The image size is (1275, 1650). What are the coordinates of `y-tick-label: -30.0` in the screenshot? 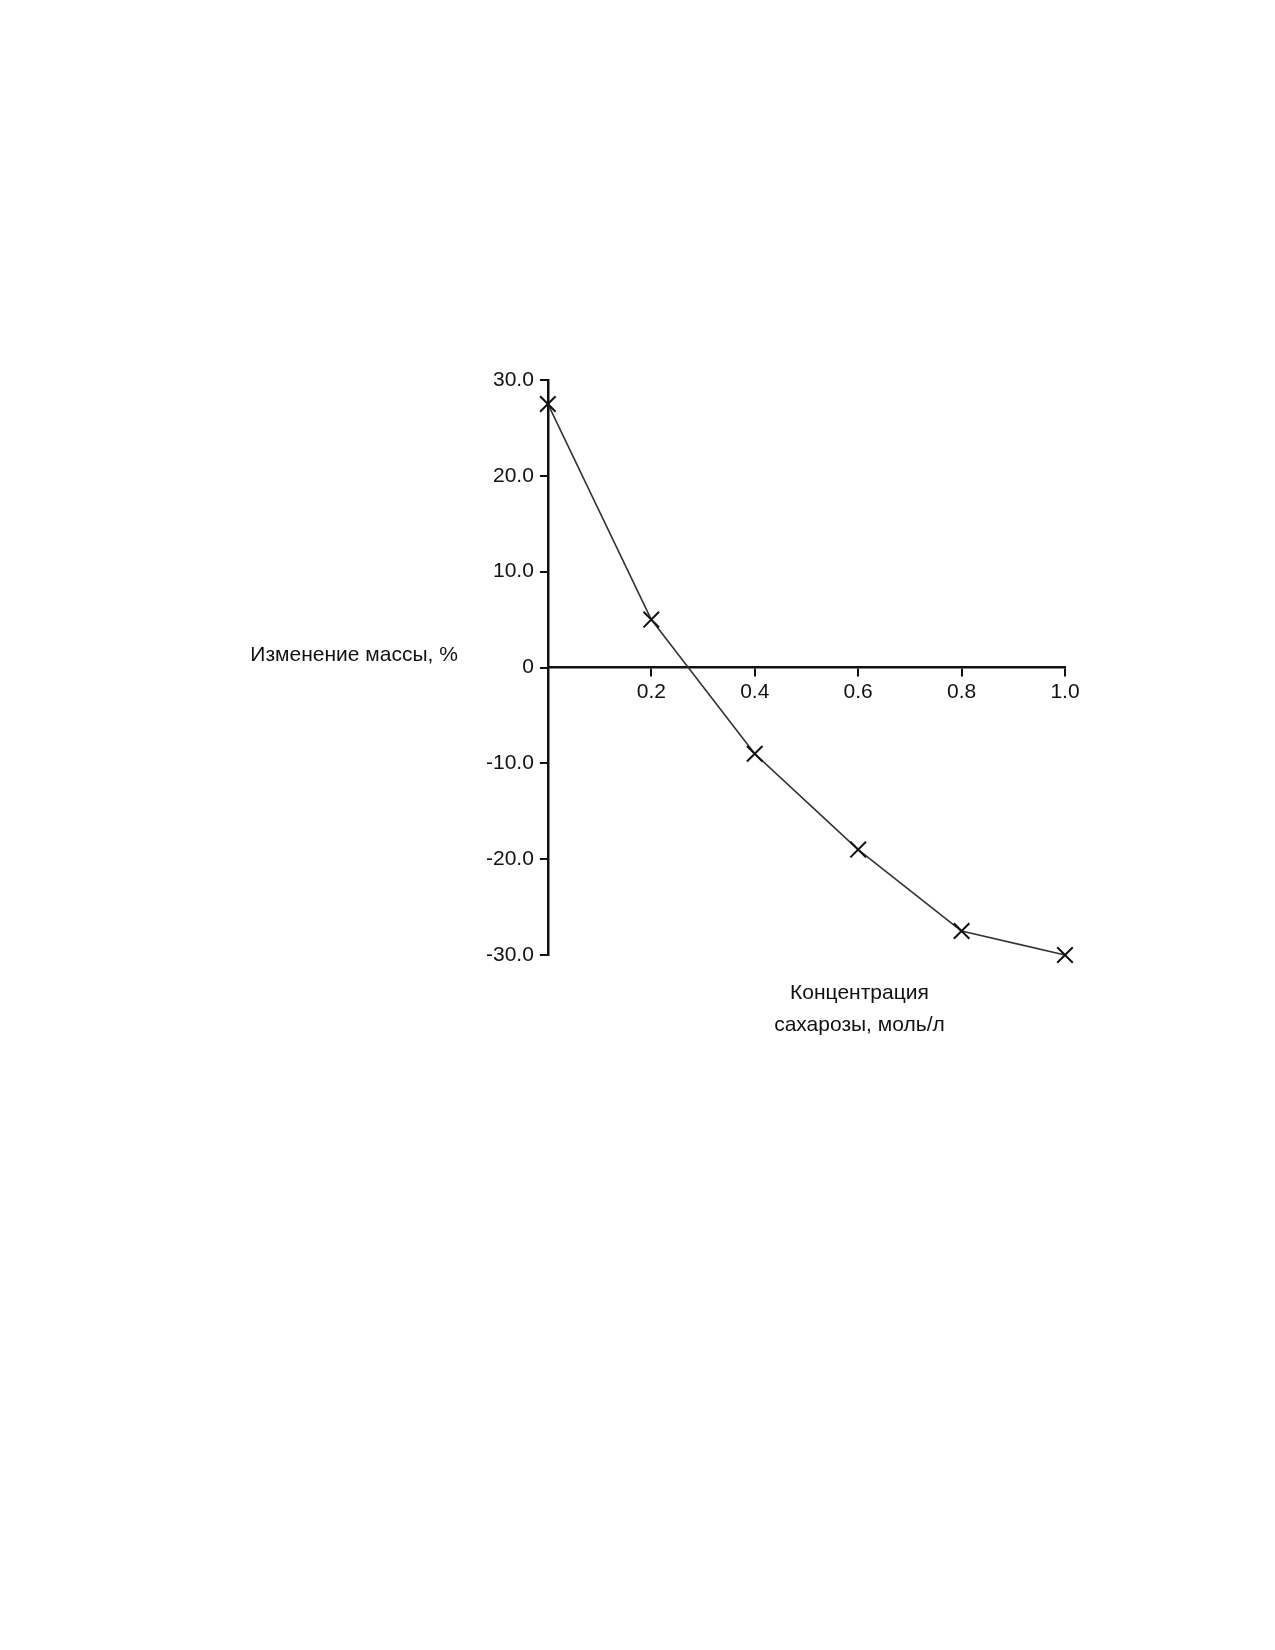 It's located at (509, 953).